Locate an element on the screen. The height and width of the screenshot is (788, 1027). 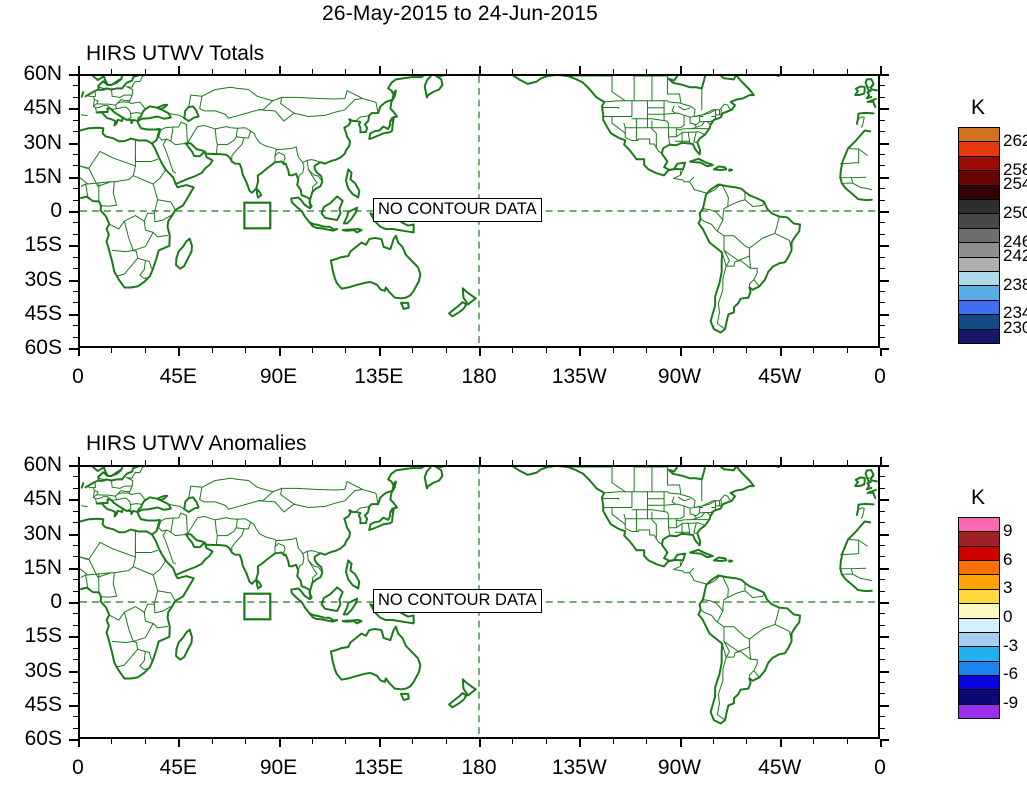
y-axis-label: 15S is located at coordinates (43, 636).